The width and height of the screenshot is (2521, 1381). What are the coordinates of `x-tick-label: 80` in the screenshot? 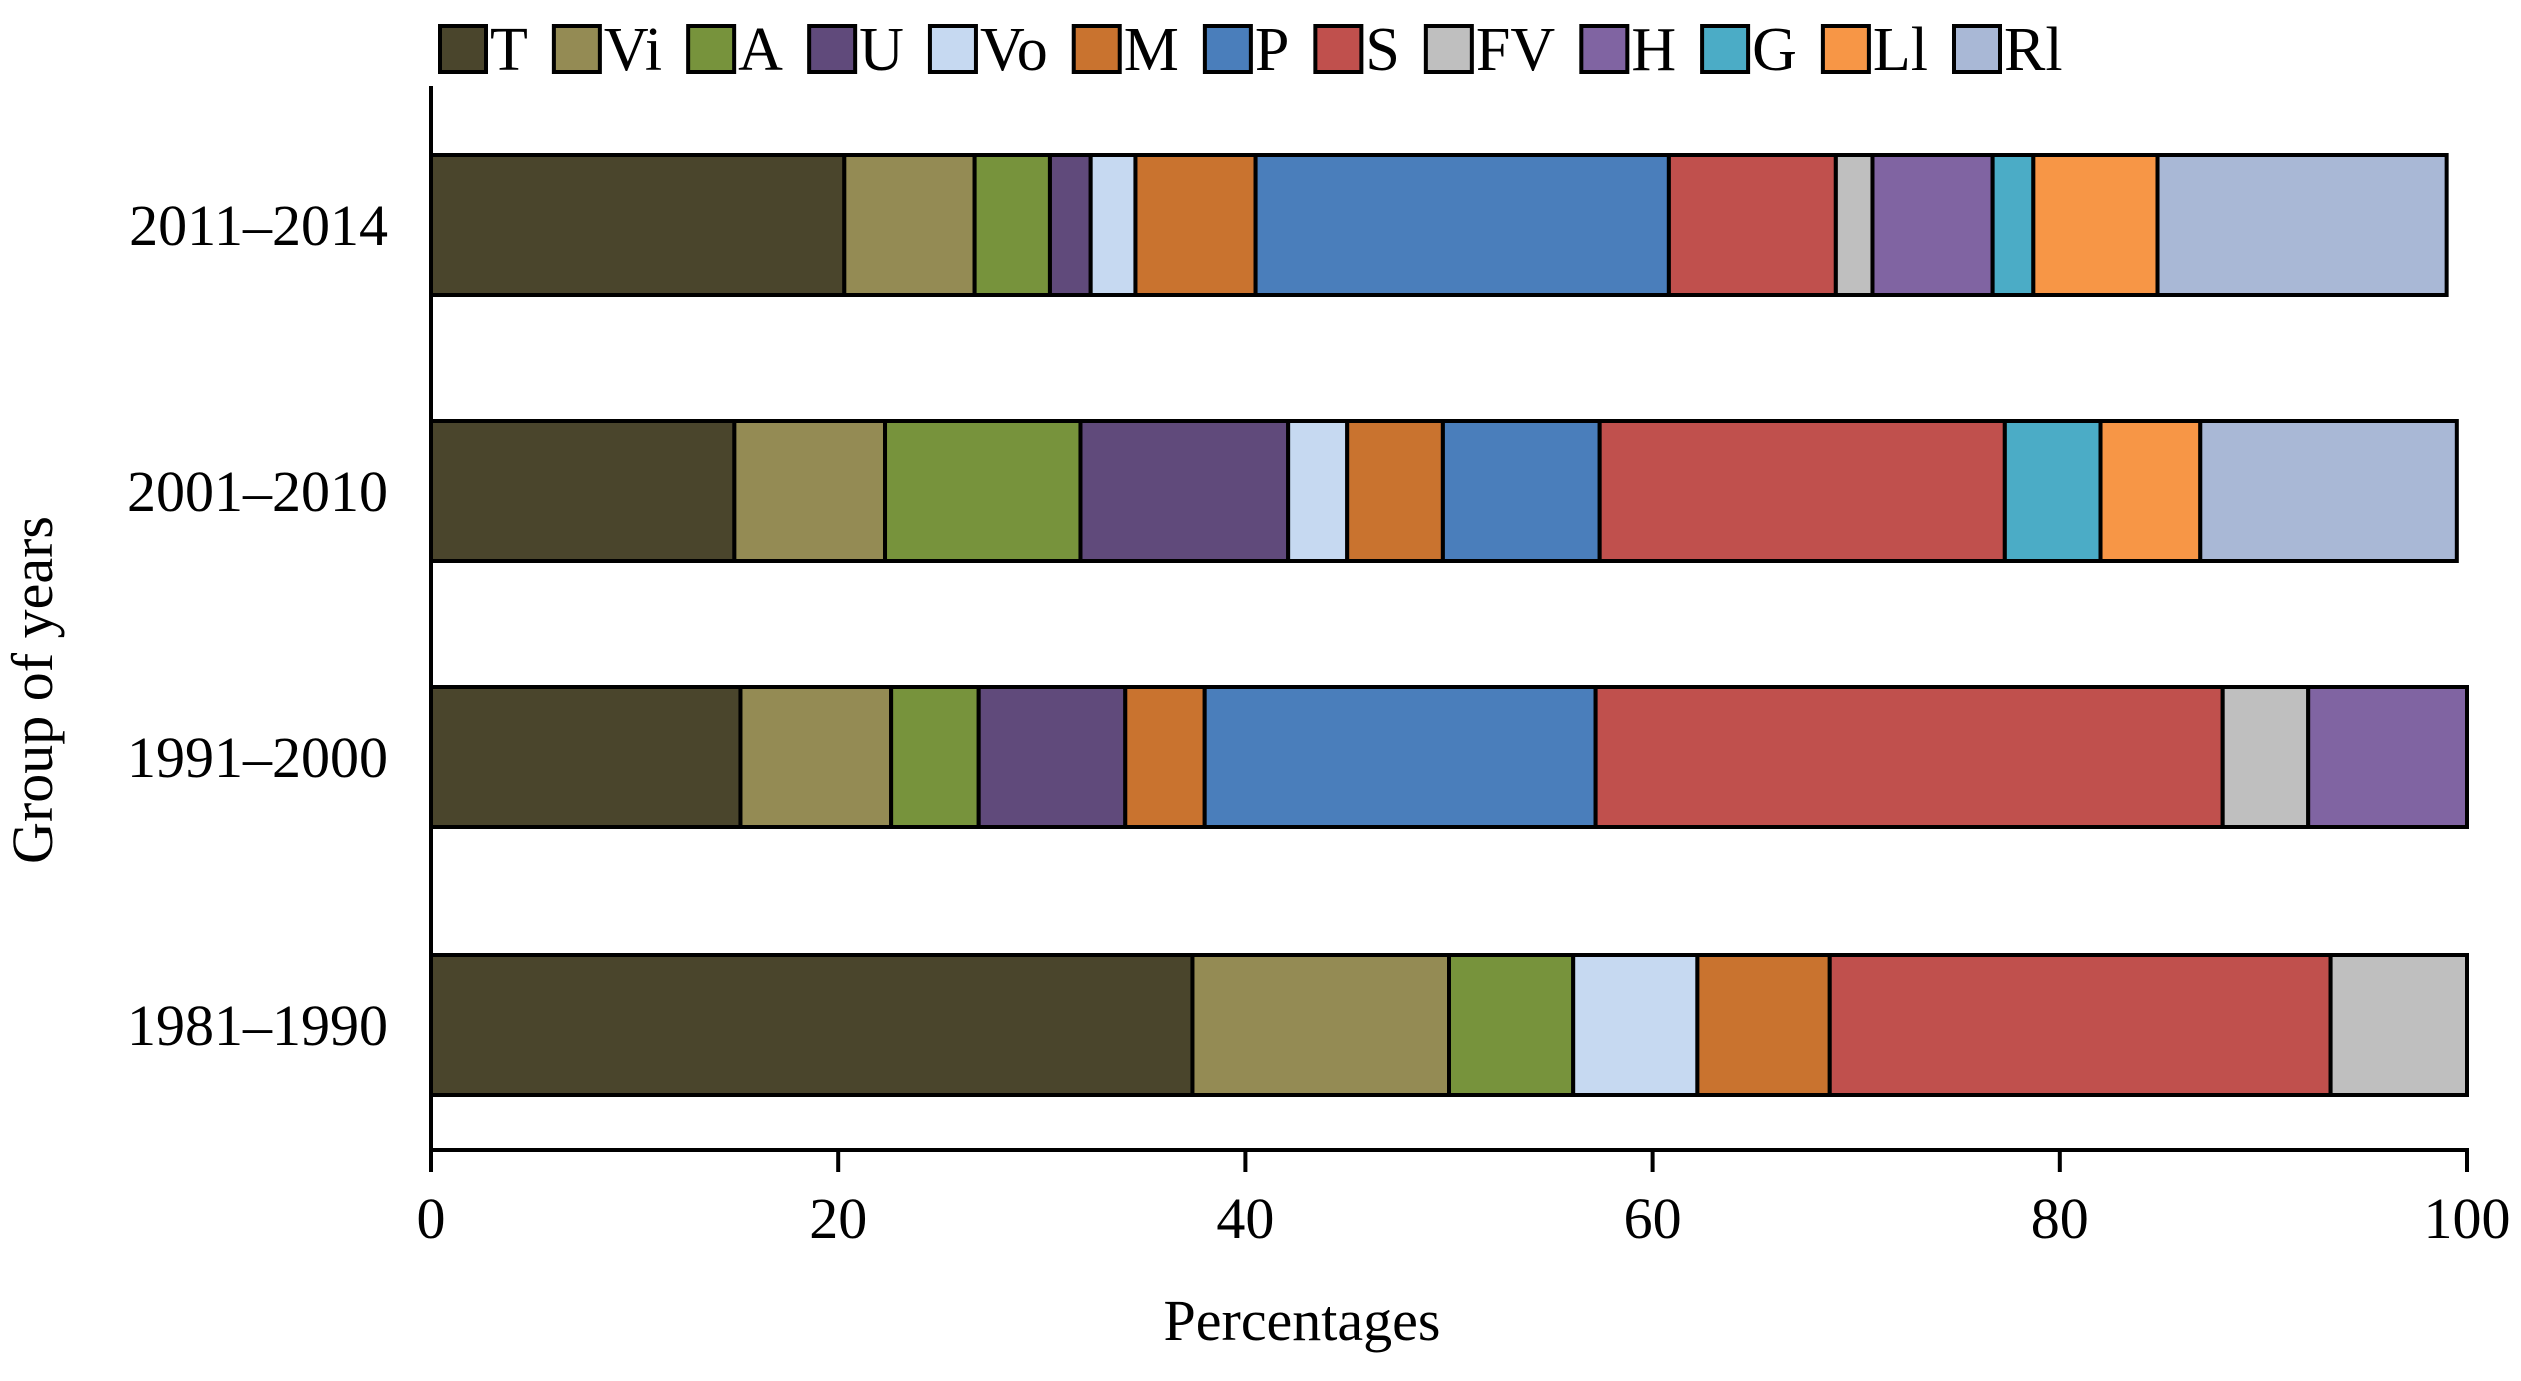 It's located at (2060, 1218).